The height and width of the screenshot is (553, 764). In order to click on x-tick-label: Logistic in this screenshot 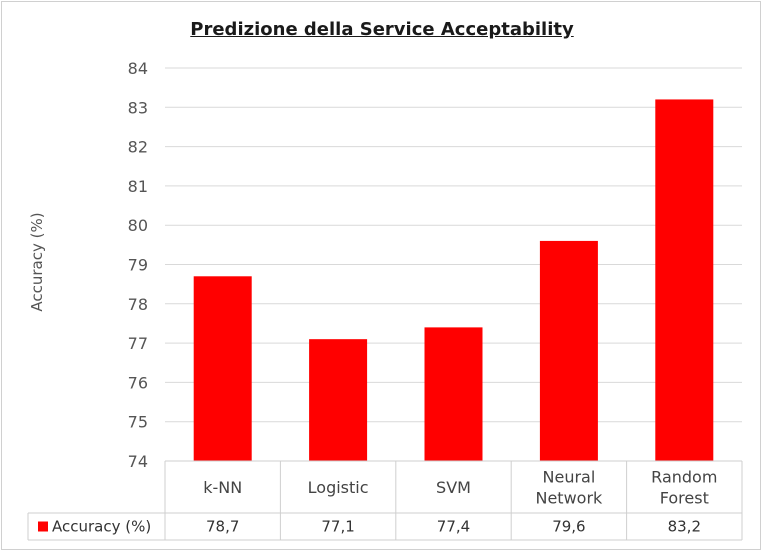, I will do `click(338, 487)`.